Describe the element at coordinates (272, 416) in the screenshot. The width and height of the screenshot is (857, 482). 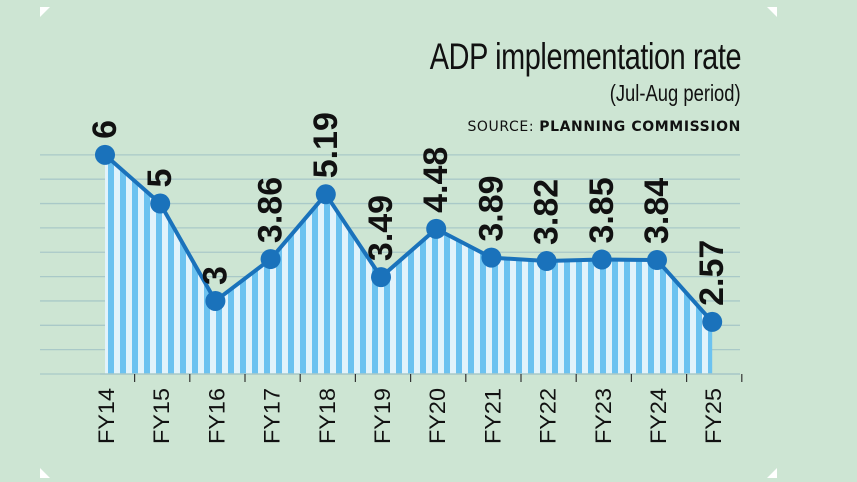
I see `x-tick-label-FY17: FY17` at that location.